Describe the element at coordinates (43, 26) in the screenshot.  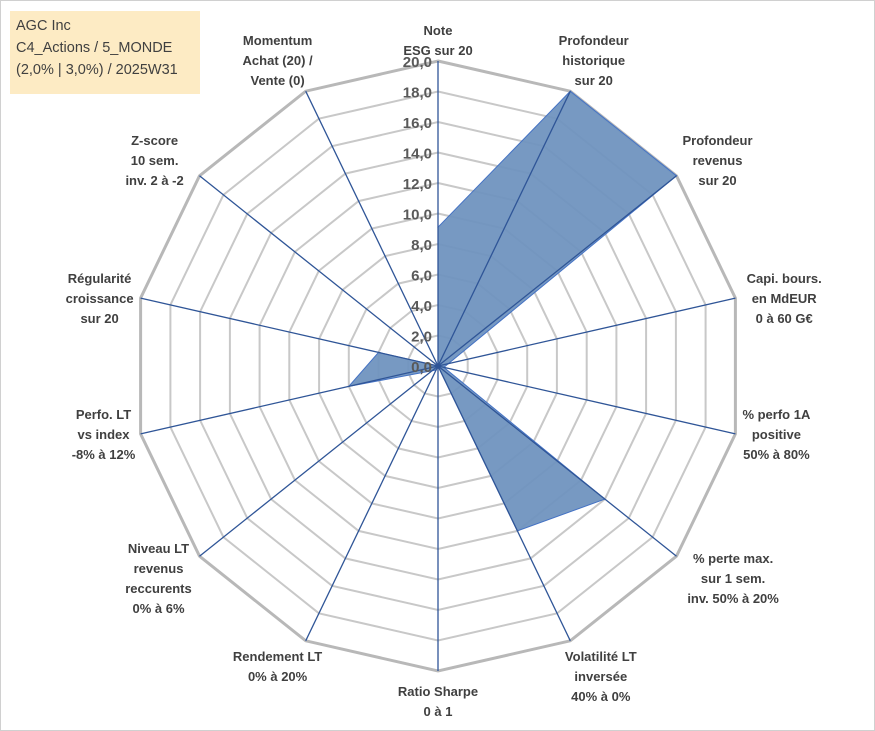
I see `title-company: AGC Inc` at that location.